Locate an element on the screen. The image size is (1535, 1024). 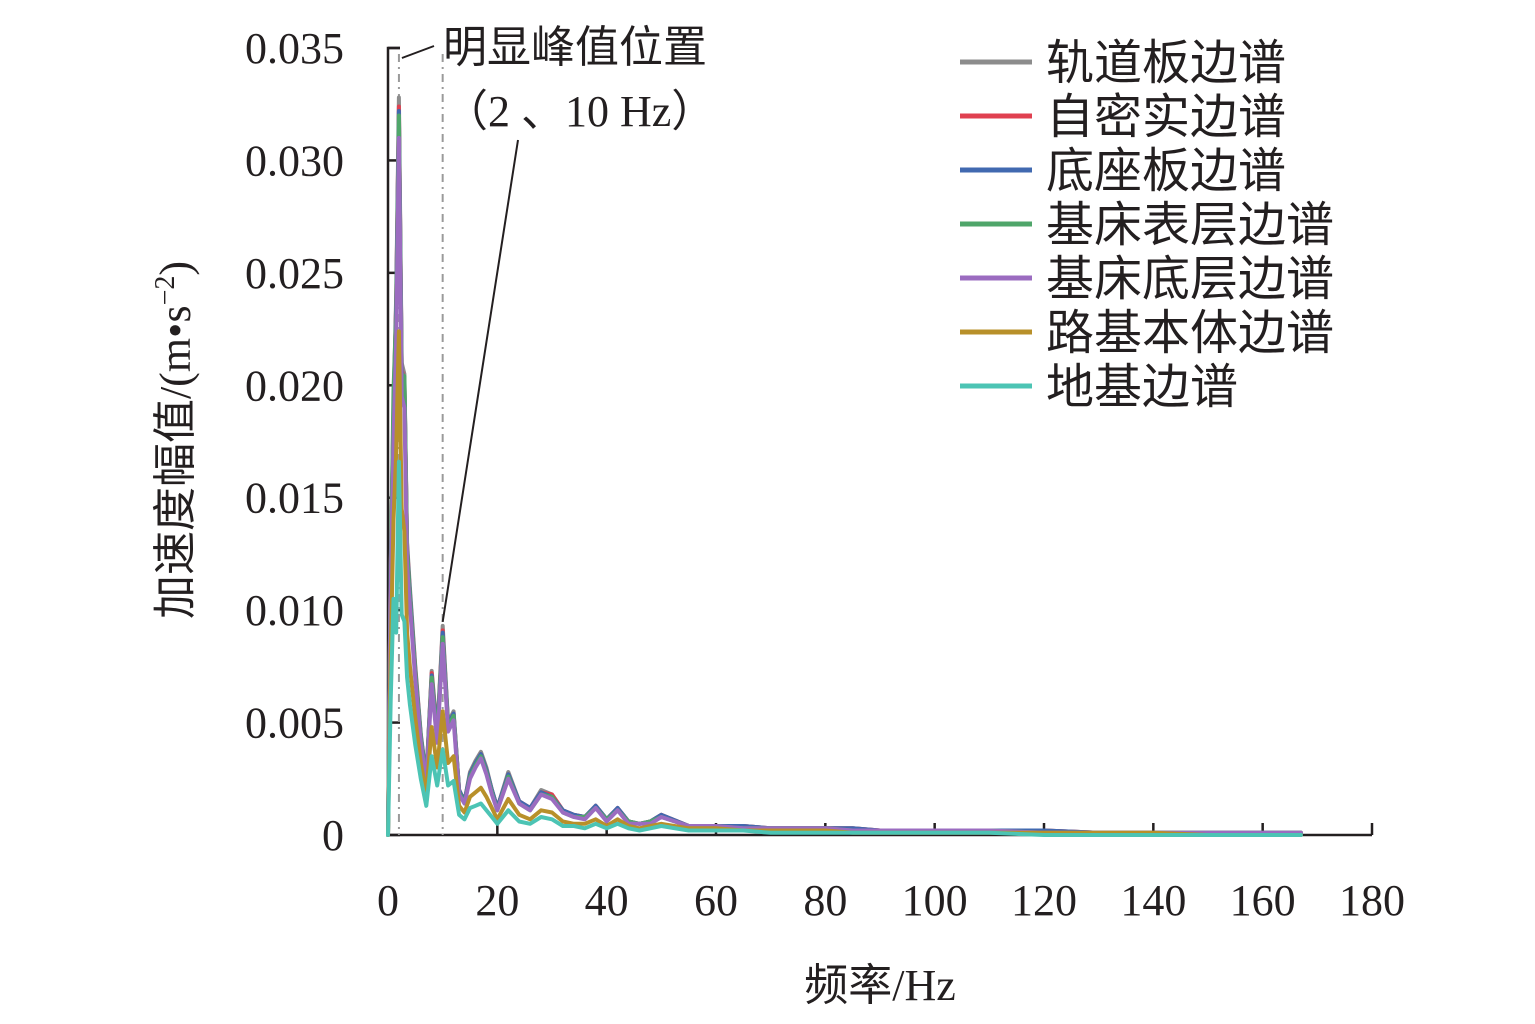
legend-entry-label: 路基本体边谱 is located at coordinates (1190, 333).